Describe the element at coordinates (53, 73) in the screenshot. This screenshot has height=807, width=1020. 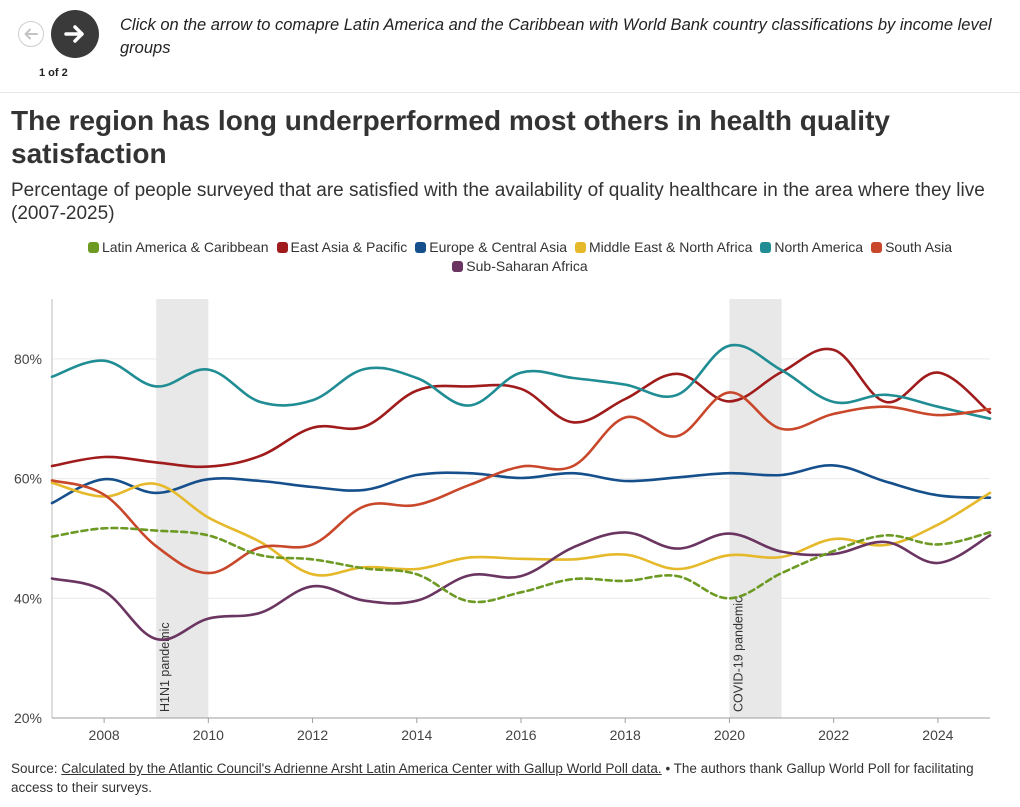
I see `page-indicator: 1 of 2` at that location.